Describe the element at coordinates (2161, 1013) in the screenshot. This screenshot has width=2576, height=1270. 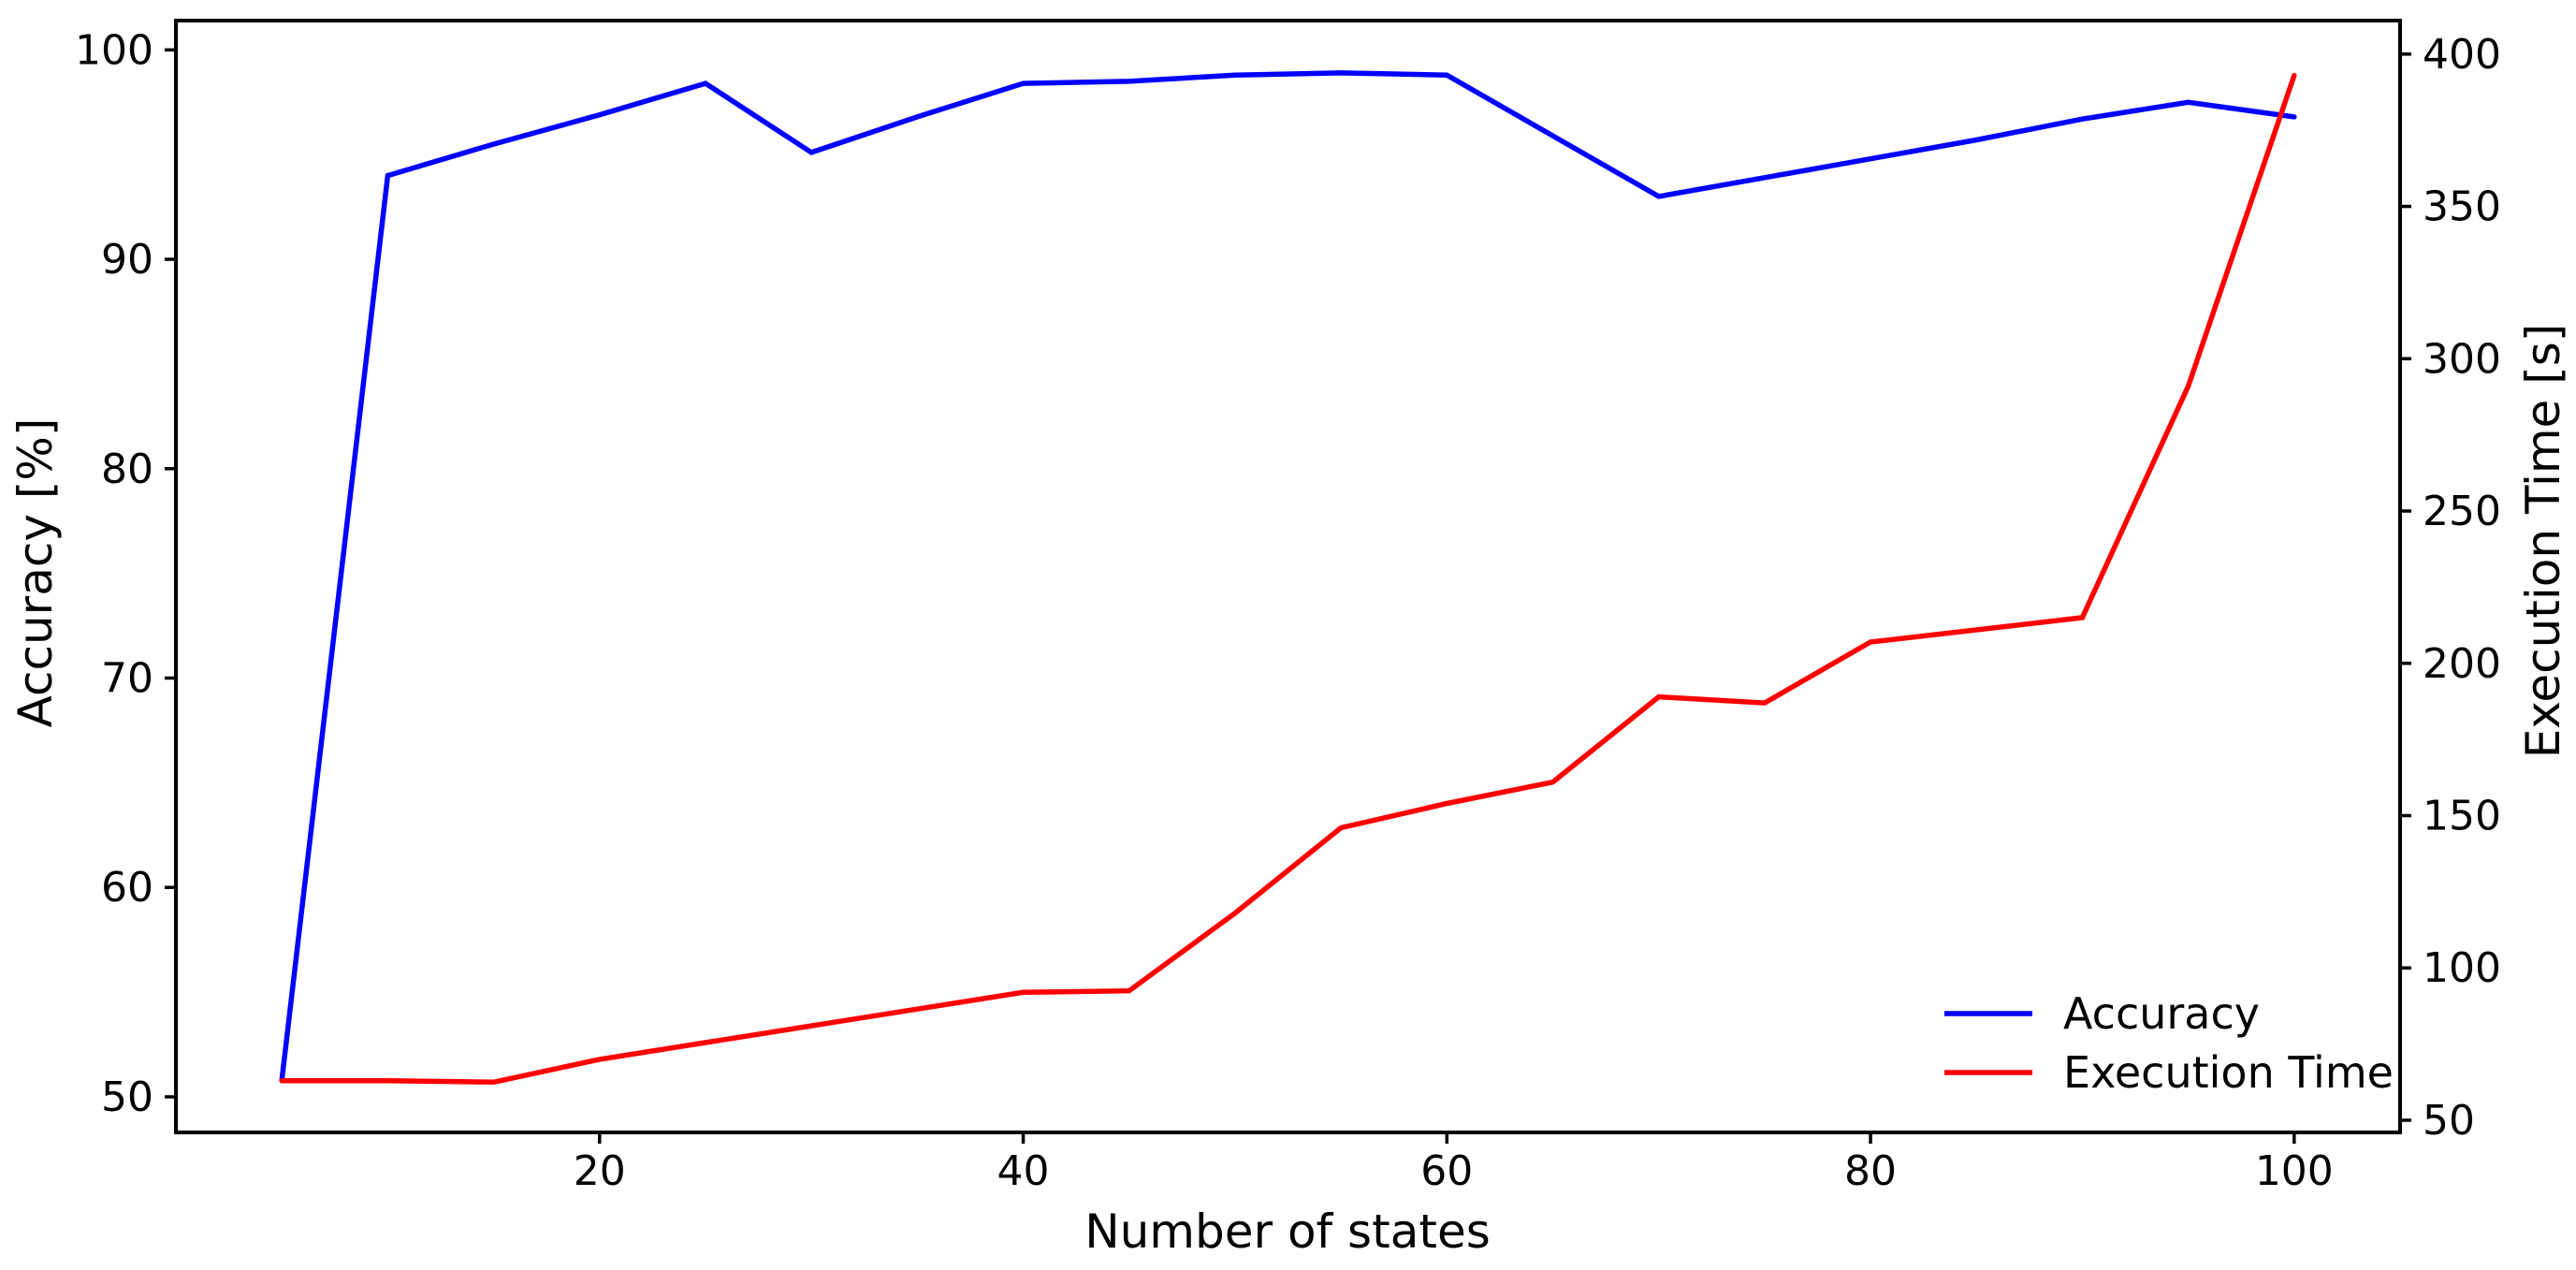
I see `legend-label: Accuracy` at that location.